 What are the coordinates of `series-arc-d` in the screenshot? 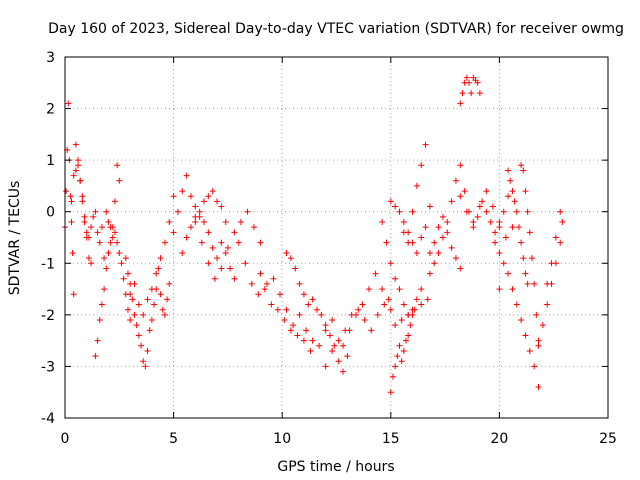 It's located at (107, 261).